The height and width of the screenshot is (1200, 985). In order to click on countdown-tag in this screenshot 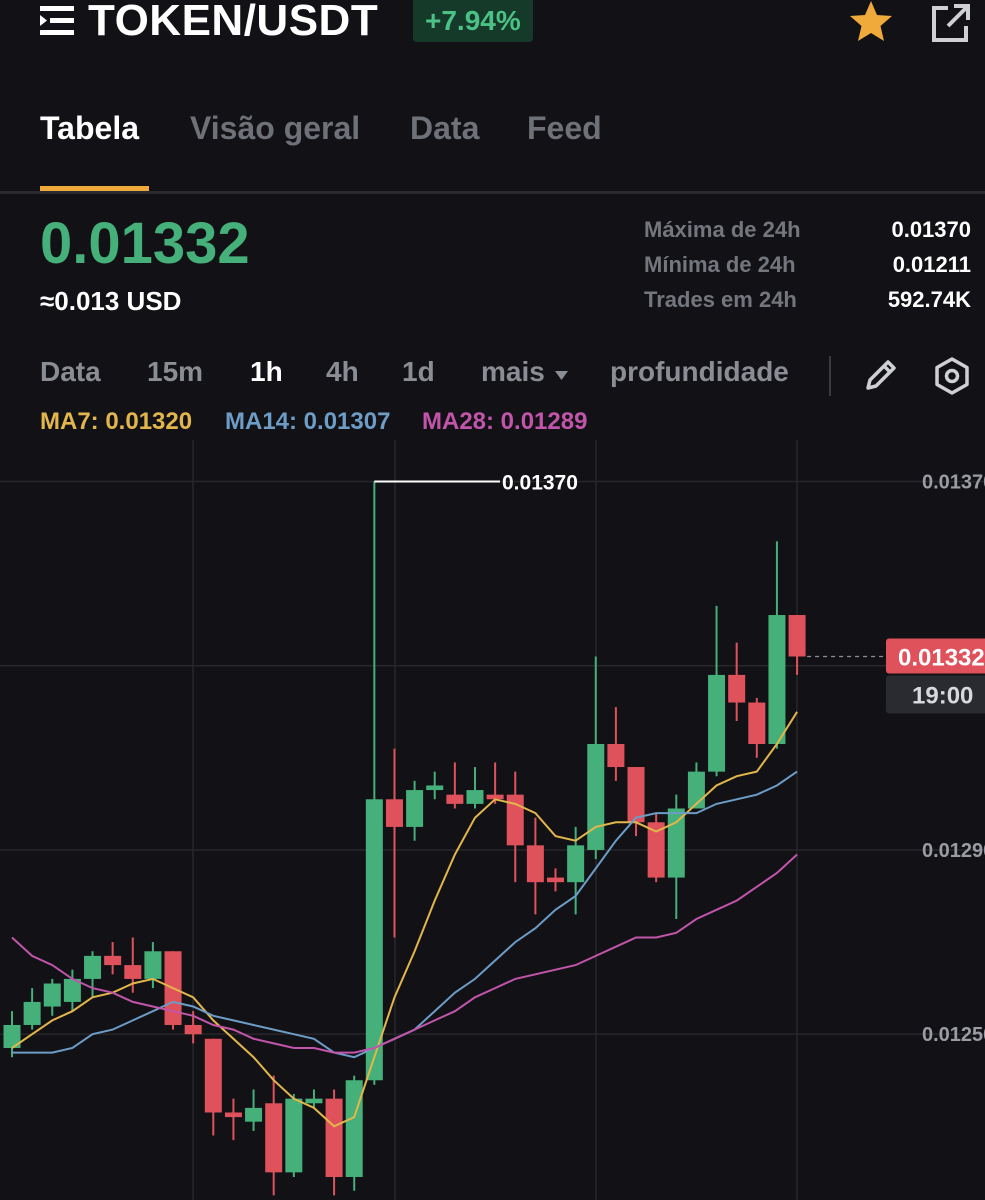, I will do `click(935, 694)`.